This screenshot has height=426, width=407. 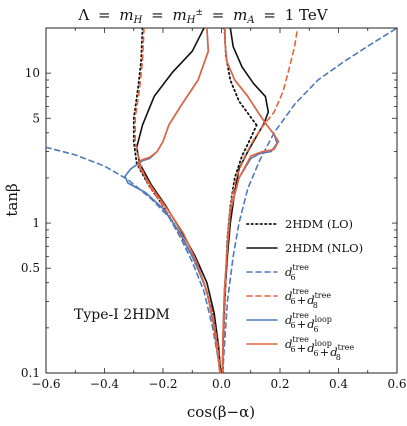 I want to click on y-tick-label: 1, so click(x=36, y=223).